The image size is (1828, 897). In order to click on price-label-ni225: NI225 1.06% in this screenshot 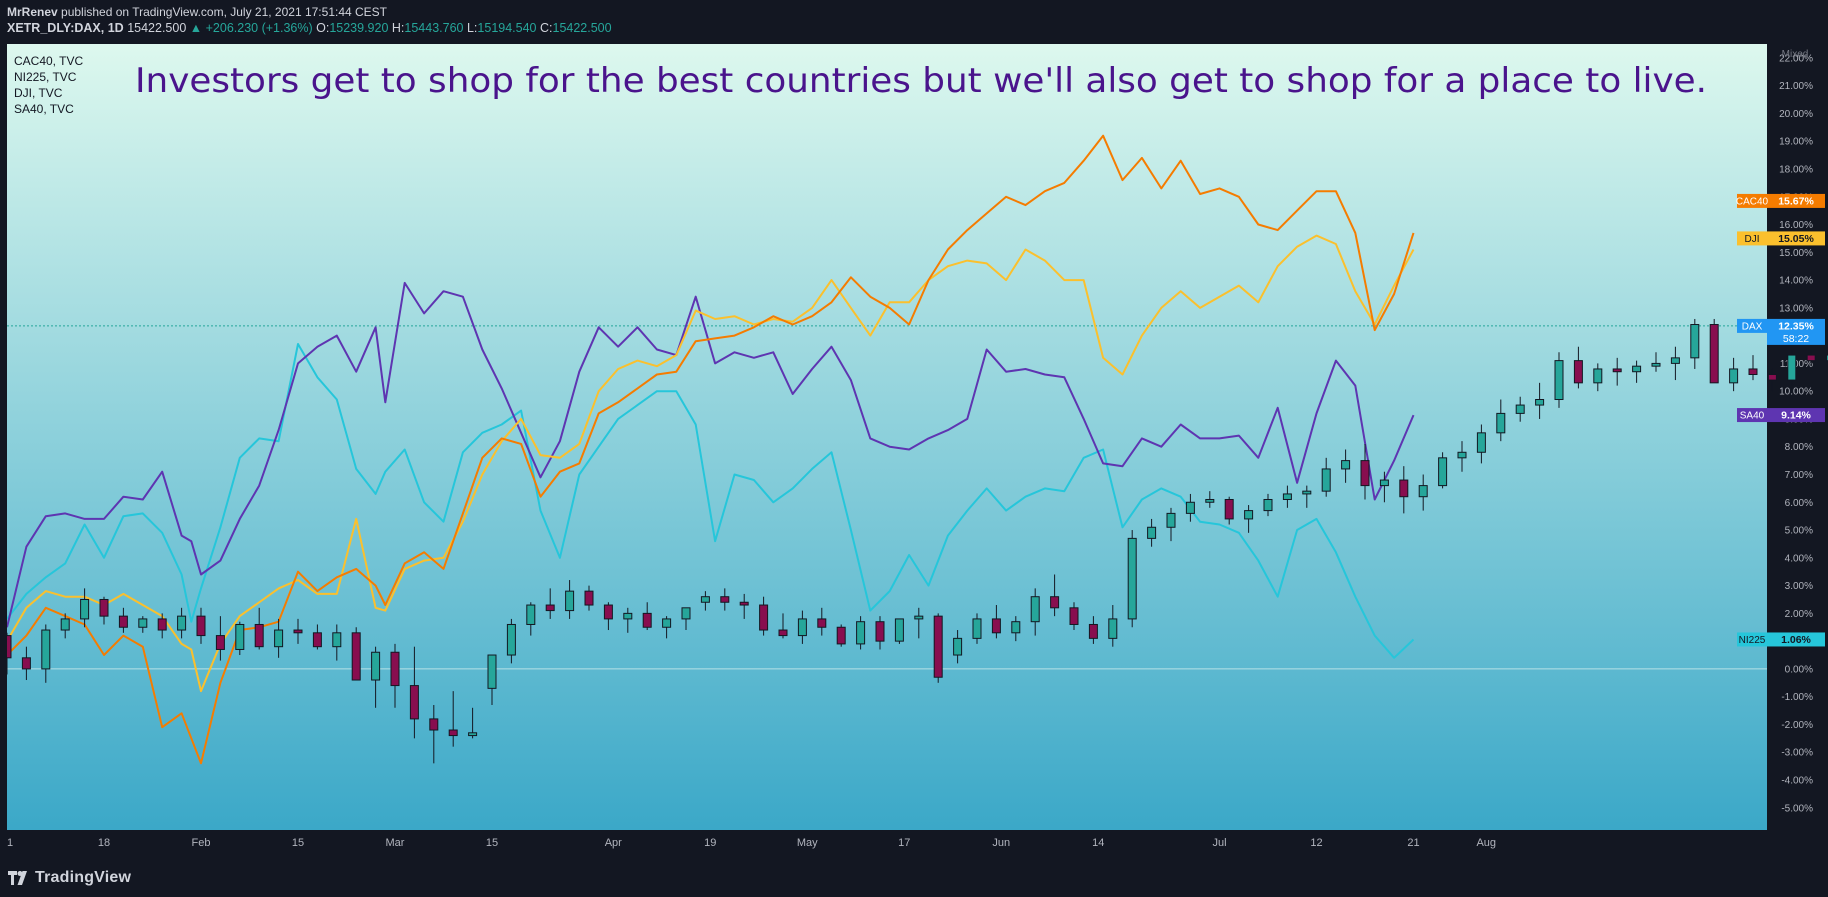, I will do `click(1781, 639)`.